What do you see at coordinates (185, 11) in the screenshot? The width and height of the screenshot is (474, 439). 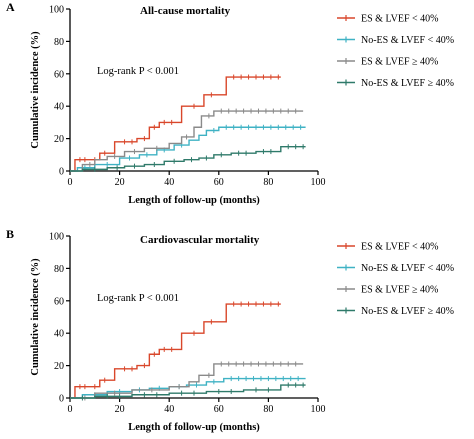 I see `chart-title: All-cause mortality` at bounding box center [185, 11].